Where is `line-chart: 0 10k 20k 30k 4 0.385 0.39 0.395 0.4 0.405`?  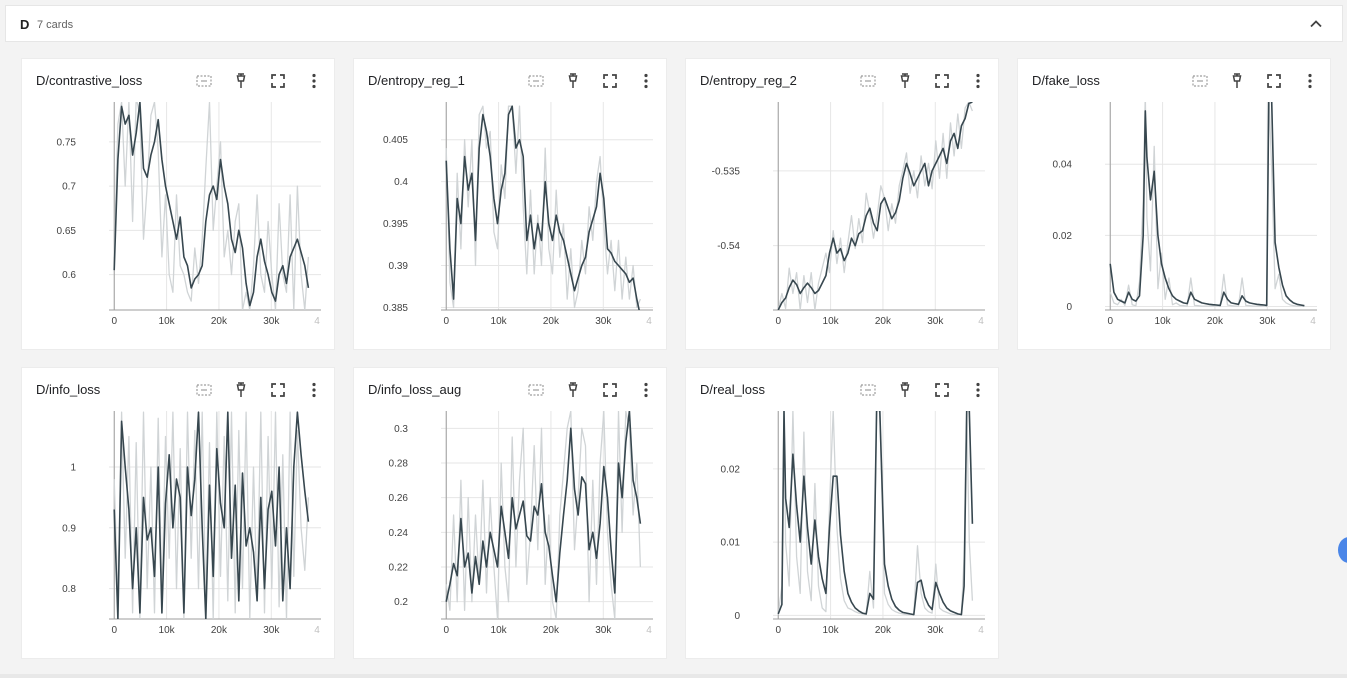 line-chart: 0 10k 20k 30k 4 0.385 0.39 0.395 0.4 0.405 is located at coordinates (511, 205).